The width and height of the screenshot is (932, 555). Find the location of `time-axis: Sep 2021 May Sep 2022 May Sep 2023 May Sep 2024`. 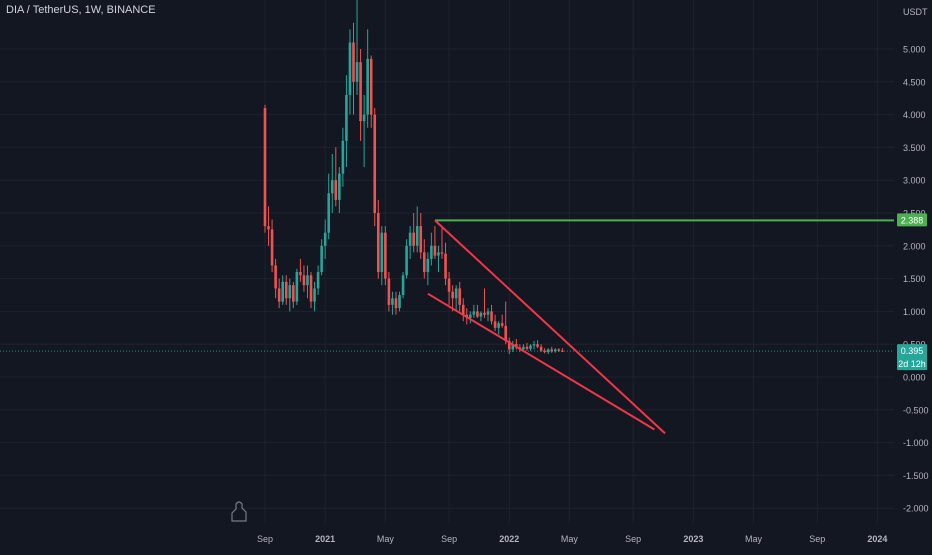

time-axis: Sep 2021 May Sep 2022 May Sep 2023 May Sep 2024 is located at coordinates (572, 539).